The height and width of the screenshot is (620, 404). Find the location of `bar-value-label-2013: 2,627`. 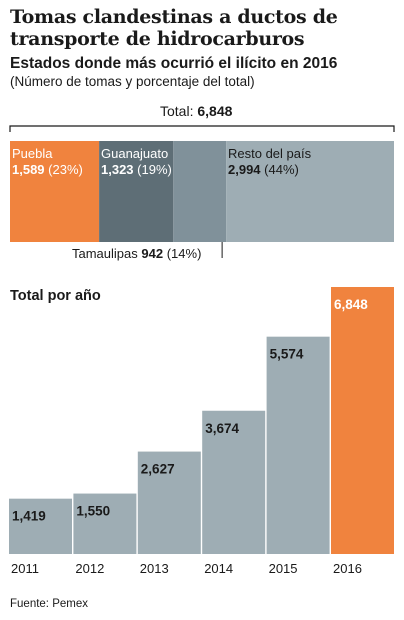

bar-value-label-2013: 2,627 is located at coordinates (158, 469).